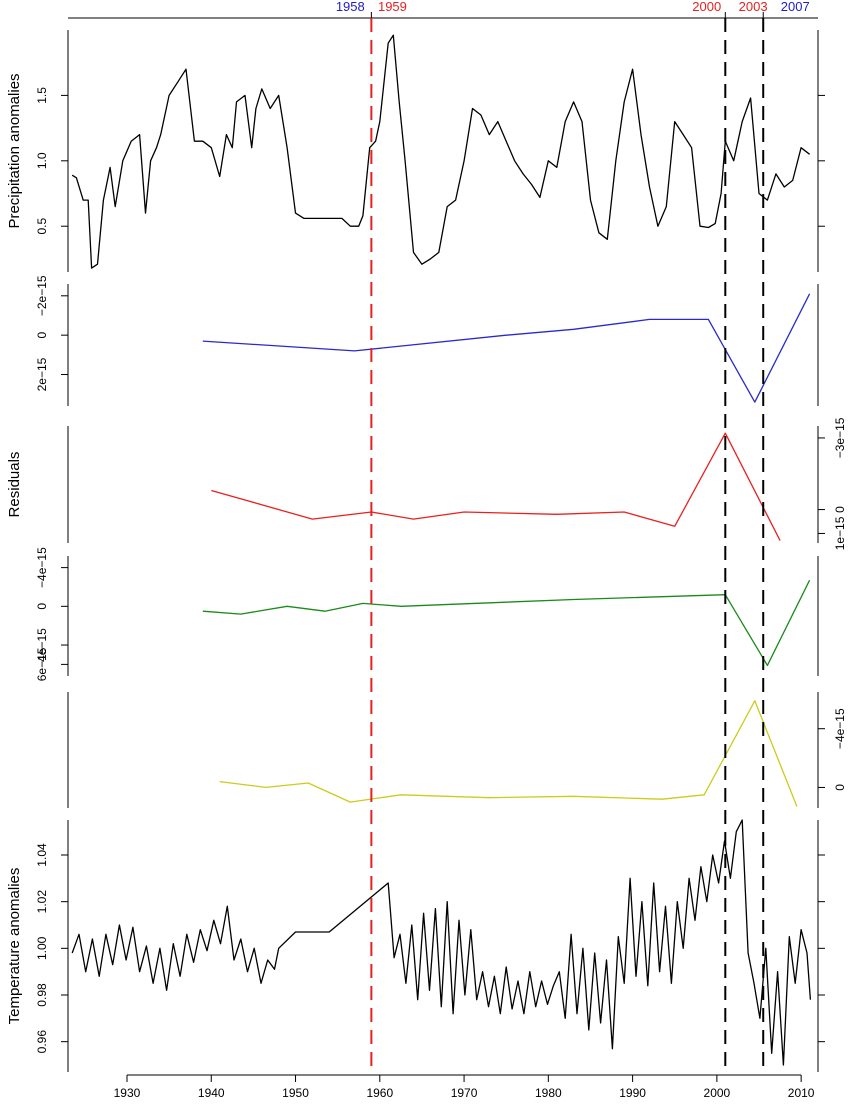 The height and width of the screenshot is (1104, 853). What do you see at coordinates (42, 295) in the screenshot?
I see `left-tick-label: −2e−15` at bounding box center [42, 295].